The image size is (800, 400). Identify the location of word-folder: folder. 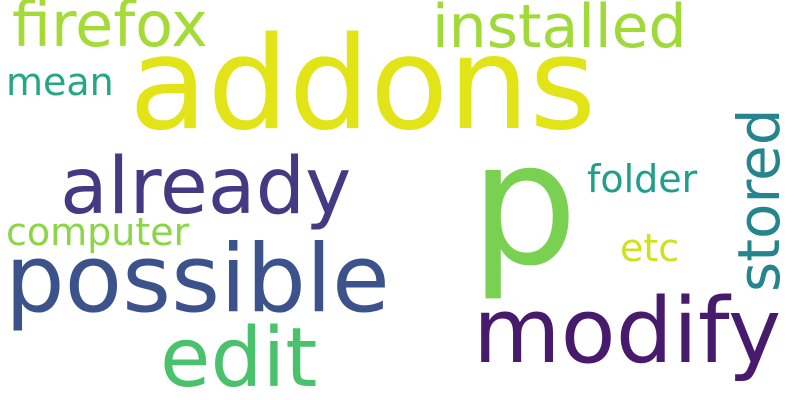
(642, 179).